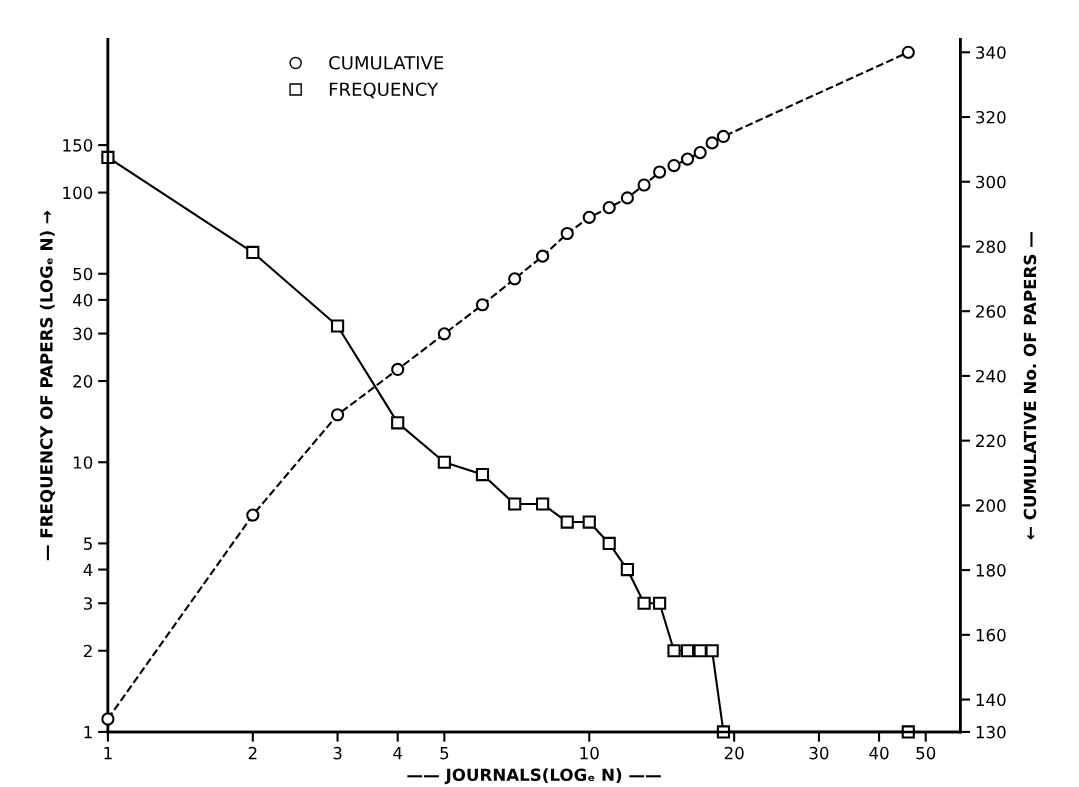  Describe the element at coordinates (88, 569) in the screenshot. I see `y-tick-label: 4` at that location.